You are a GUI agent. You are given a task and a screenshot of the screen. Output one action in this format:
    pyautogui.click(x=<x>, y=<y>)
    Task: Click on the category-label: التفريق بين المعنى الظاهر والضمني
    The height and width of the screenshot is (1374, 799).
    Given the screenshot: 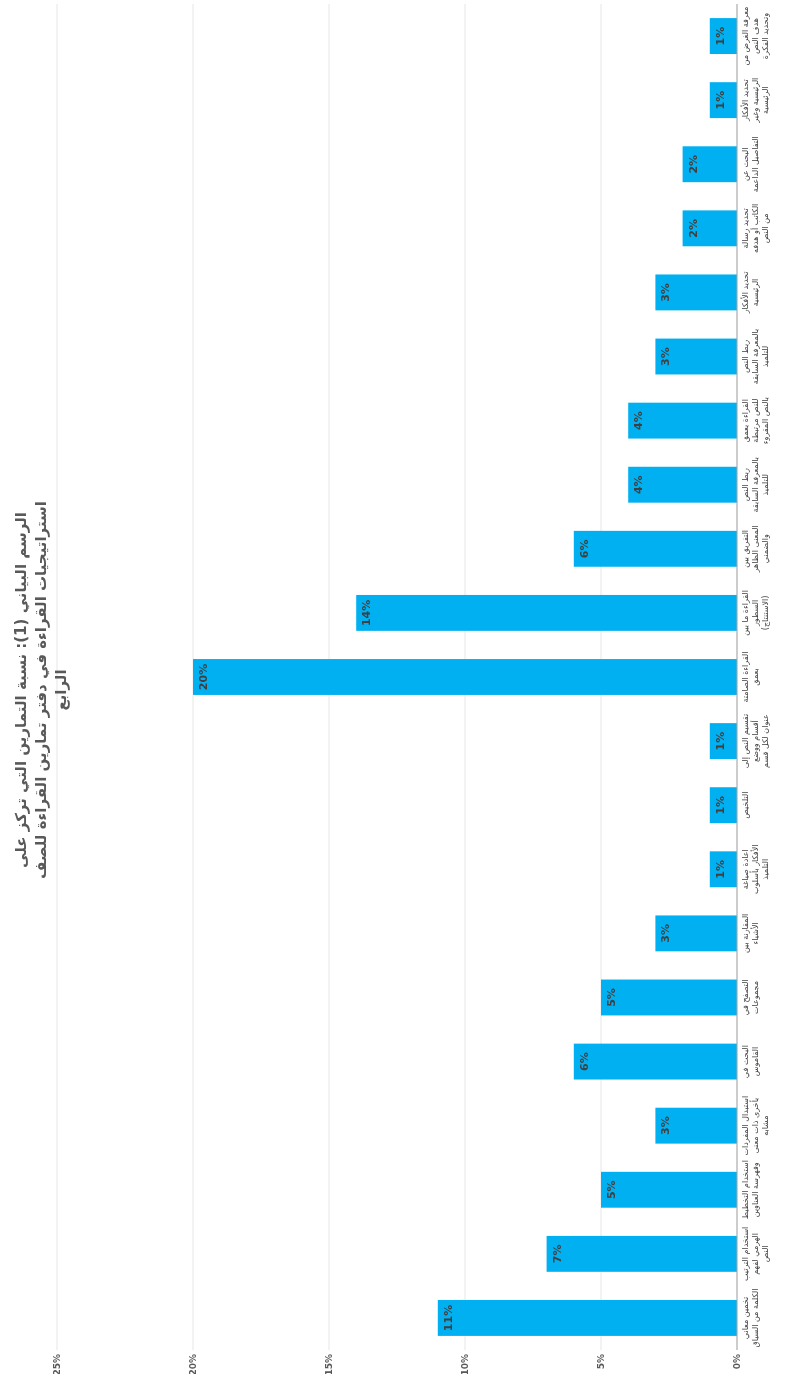 What is the action you would take?
    pyautogui.click(x=755, y=549)
    